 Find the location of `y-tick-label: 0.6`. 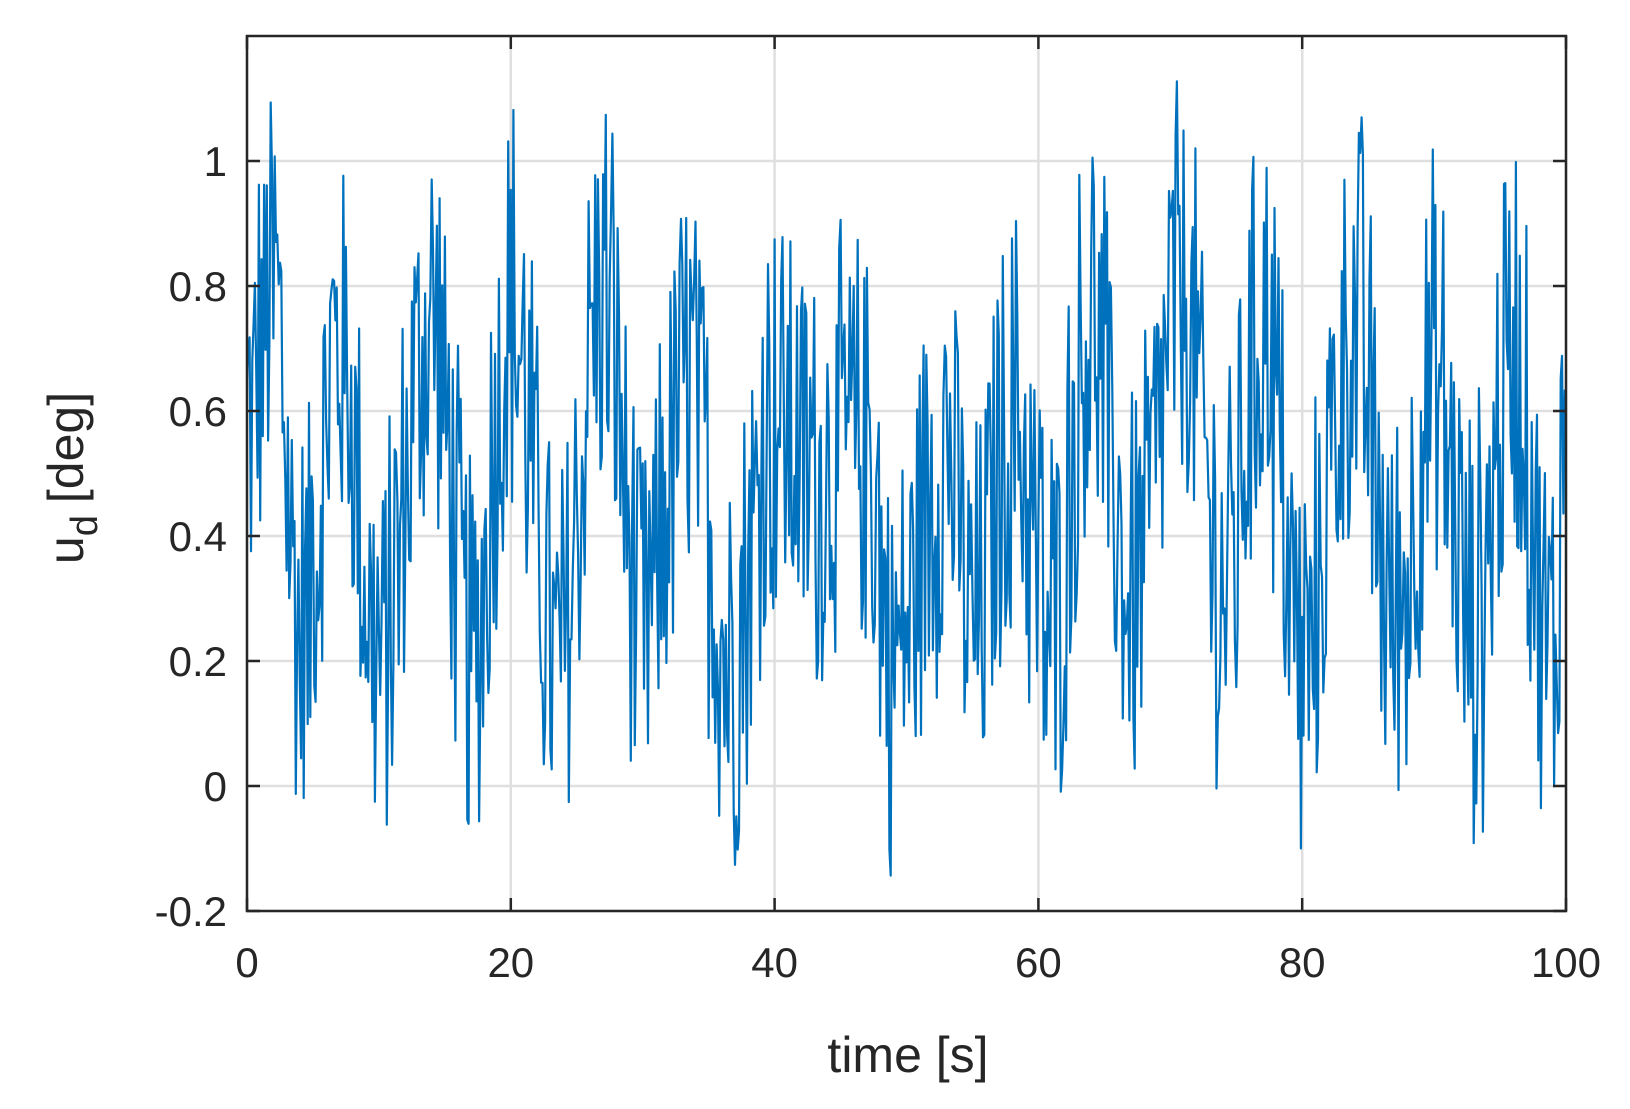

y-tick-label: 0.6 is located at coordinates (198, 411).